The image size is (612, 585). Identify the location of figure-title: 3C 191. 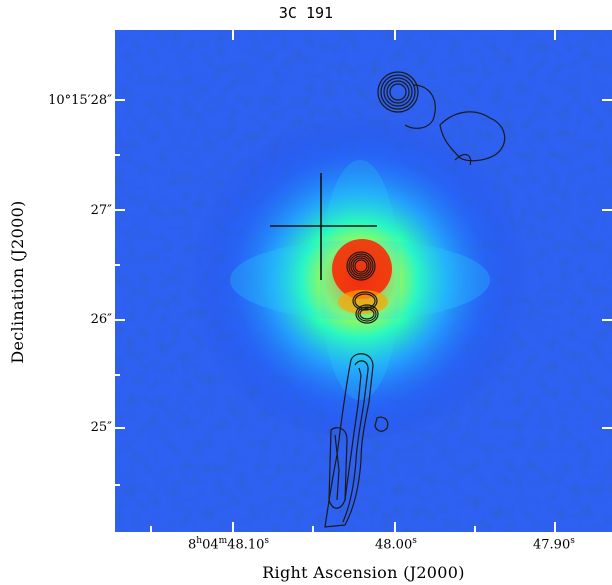
(306, 13).